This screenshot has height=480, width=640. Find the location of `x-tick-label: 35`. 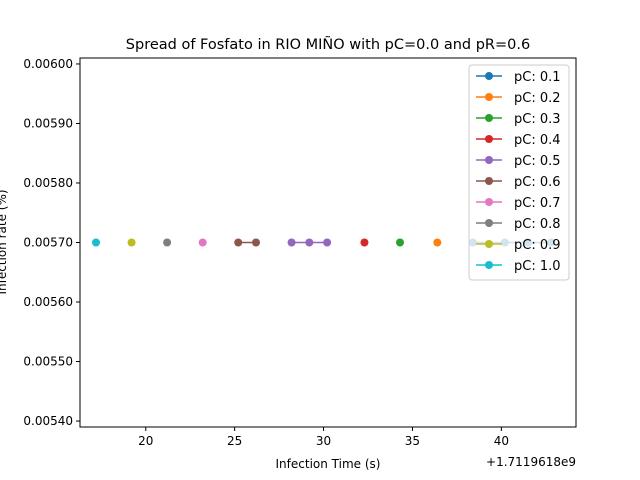

x-tick-label: 35 is located at coordinates (412, 441).